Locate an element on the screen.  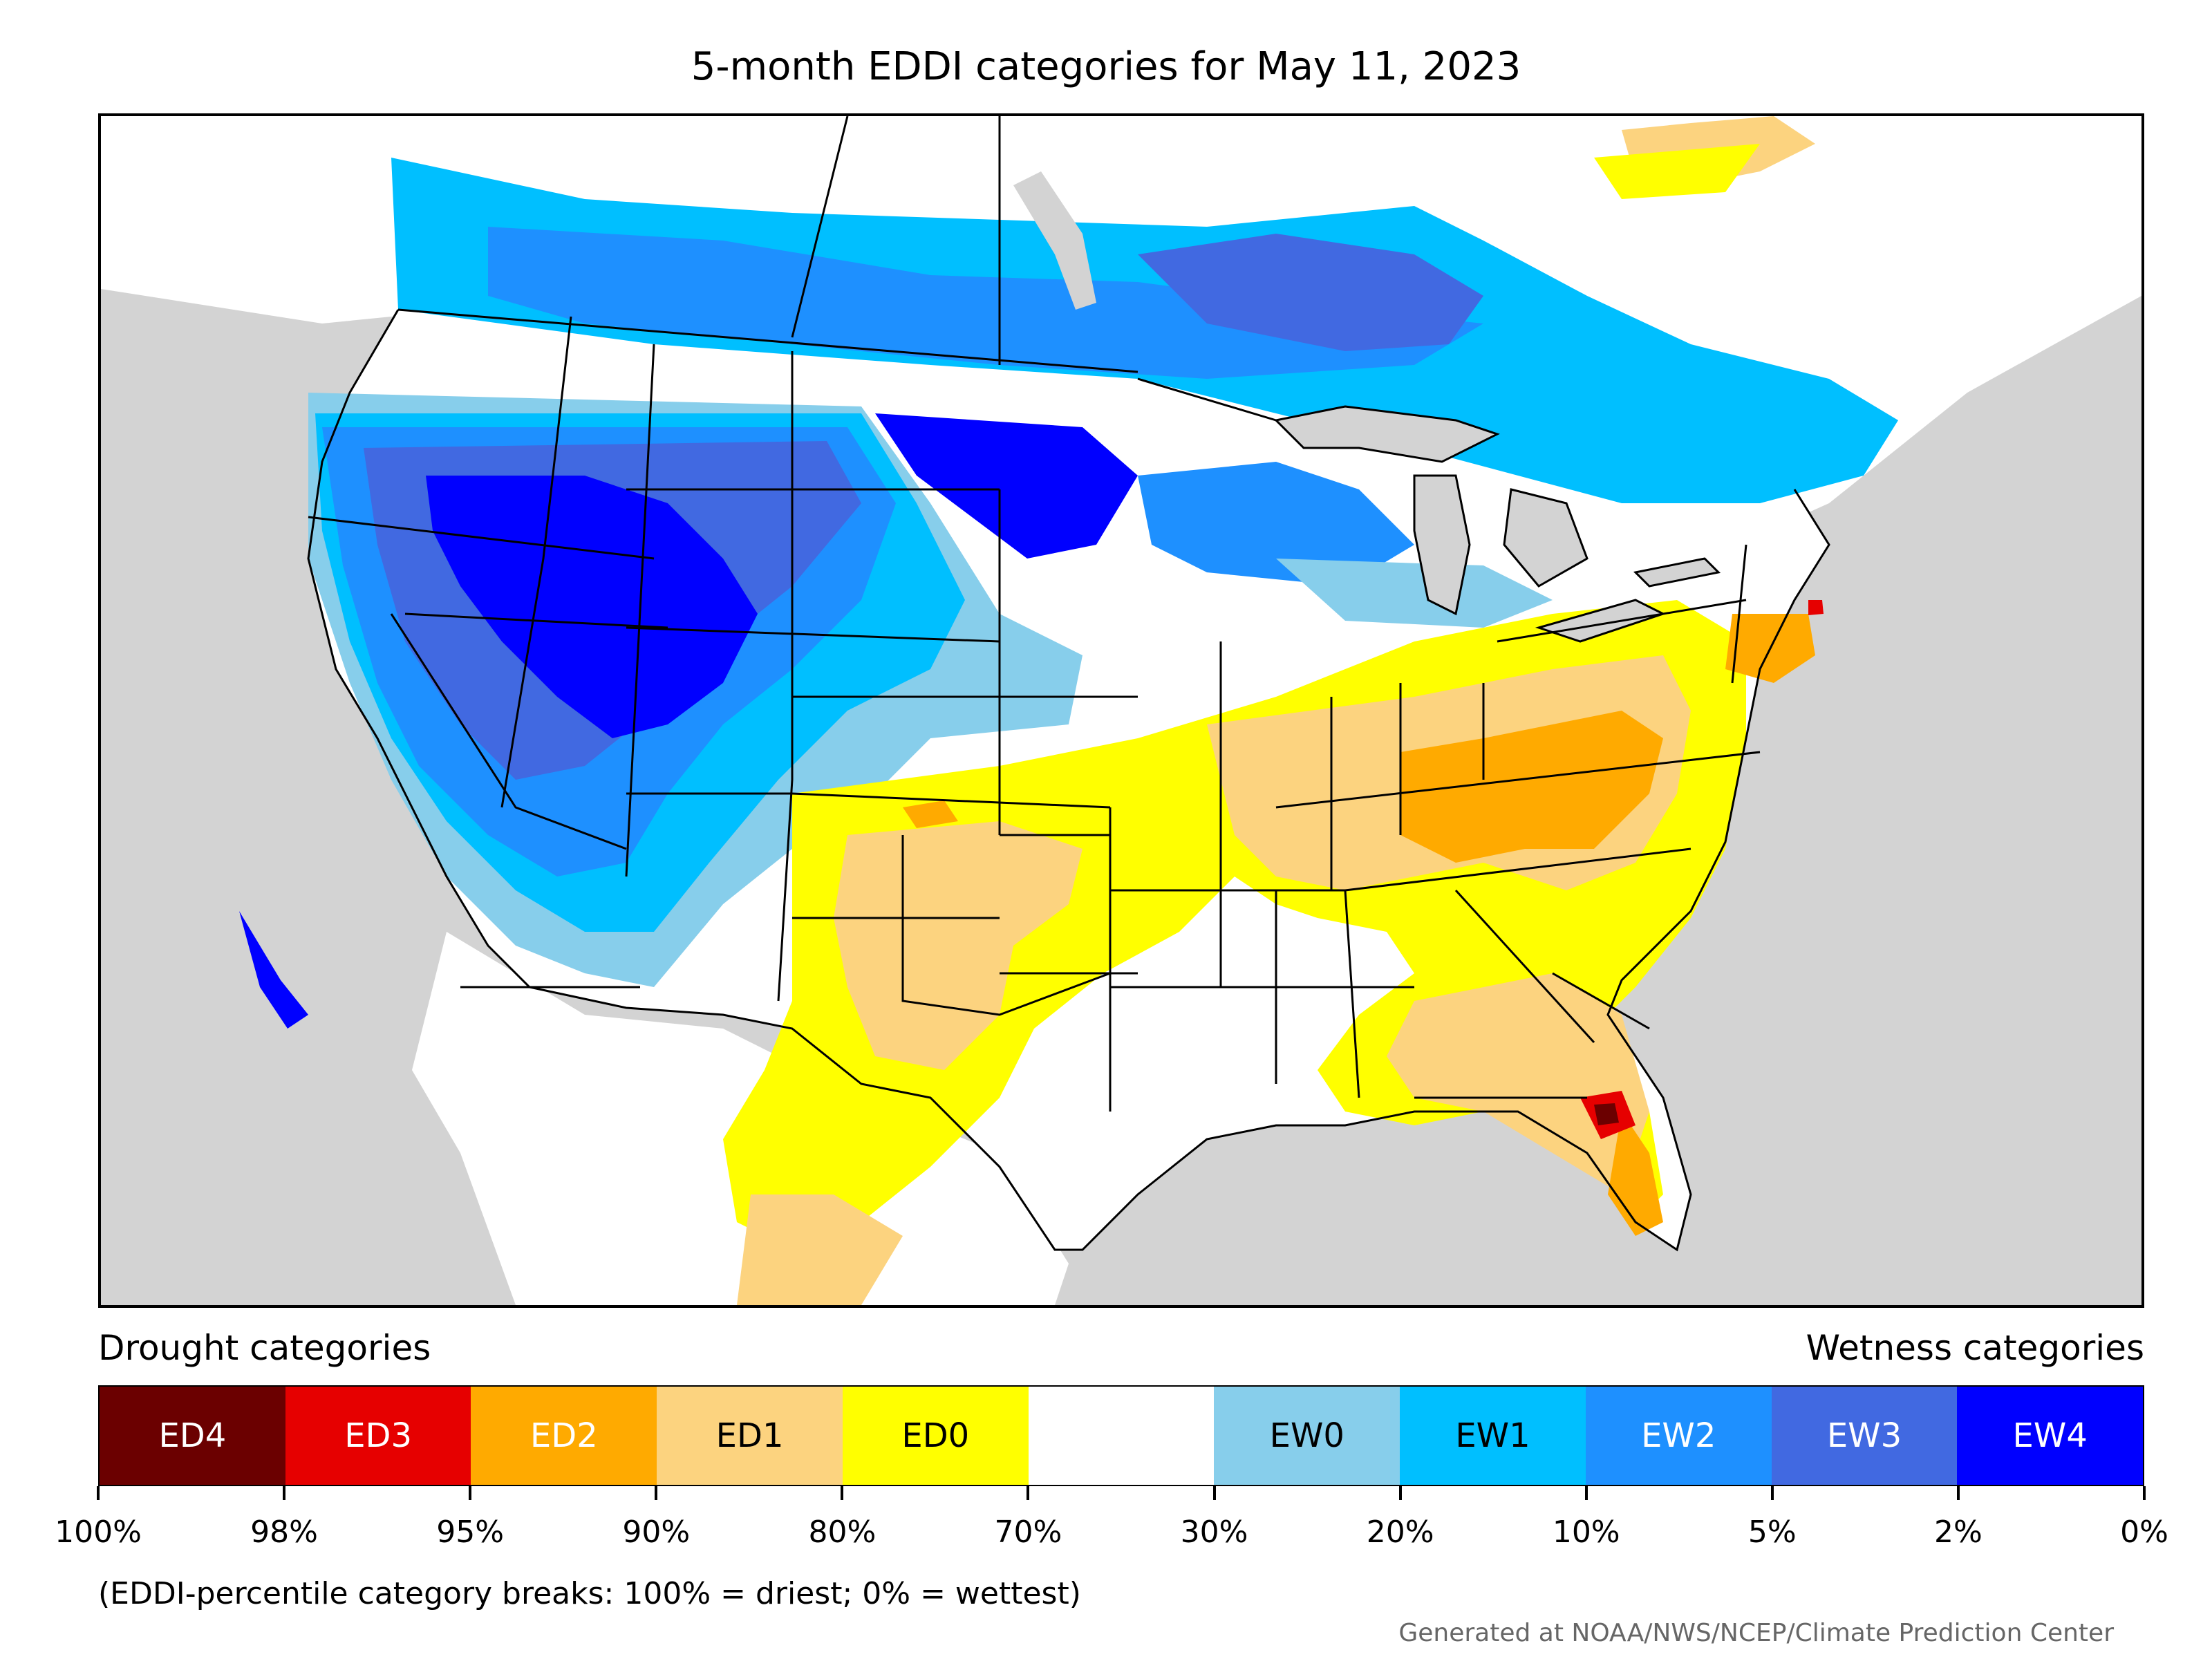
colorbar-cell-normal is located at coordinates (1121, 1436).